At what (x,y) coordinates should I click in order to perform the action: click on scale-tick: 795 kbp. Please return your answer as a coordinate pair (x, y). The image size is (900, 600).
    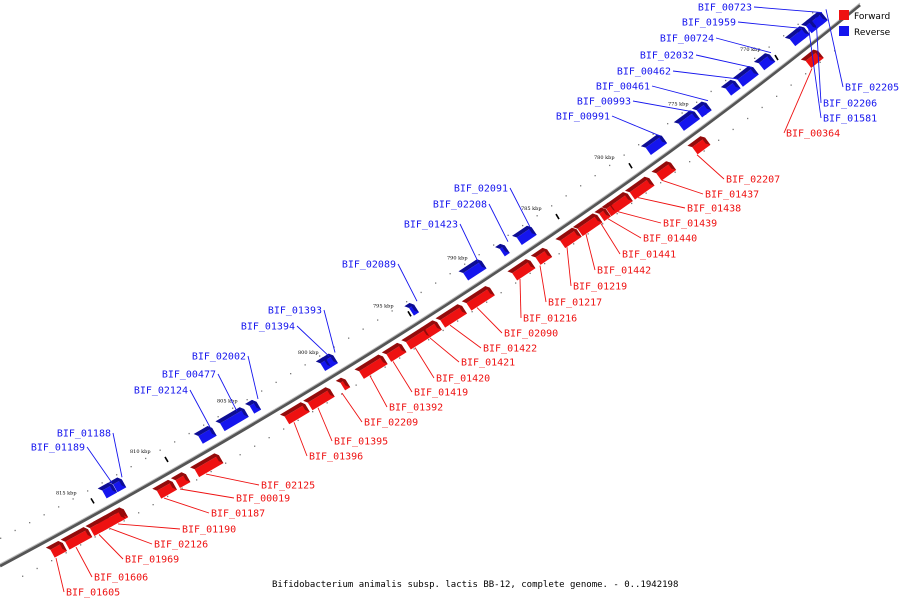
    Looking at the image, I should click on (392, 310).